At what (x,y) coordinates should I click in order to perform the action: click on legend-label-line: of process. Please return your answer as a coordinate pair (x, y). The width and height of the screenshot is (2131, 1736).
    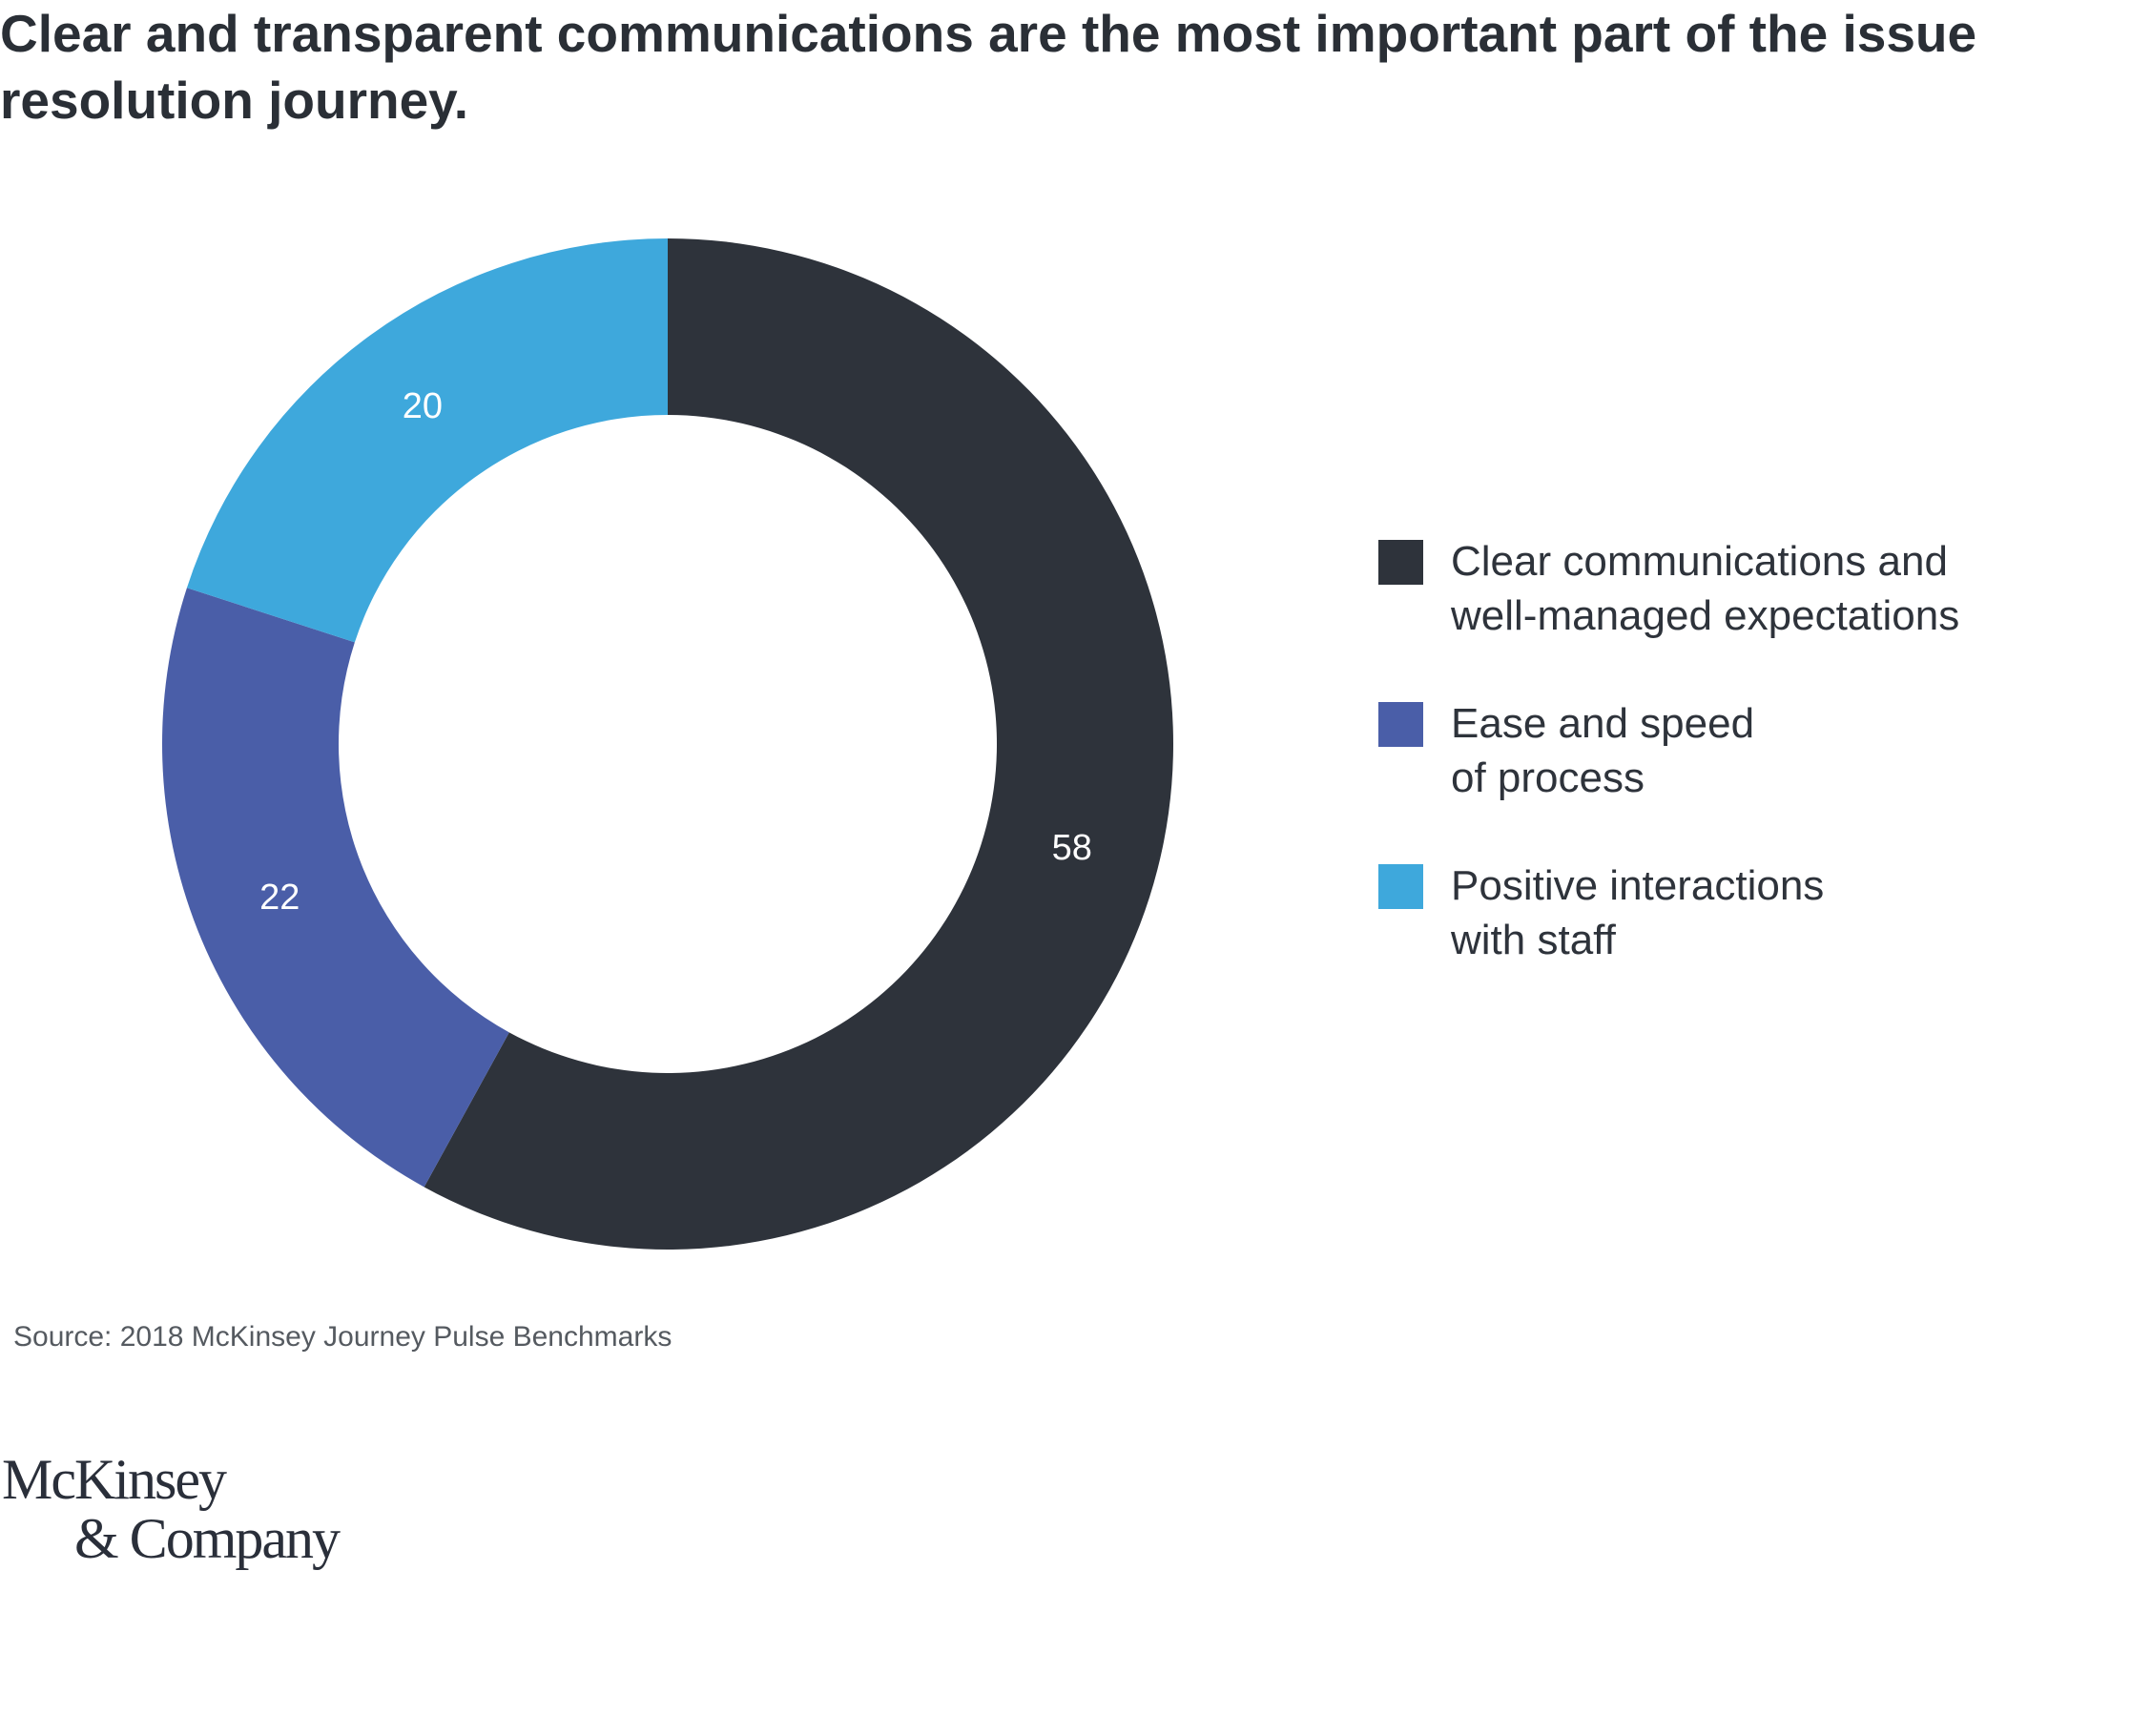
    Looking at the image, I should click on (1548, 777).